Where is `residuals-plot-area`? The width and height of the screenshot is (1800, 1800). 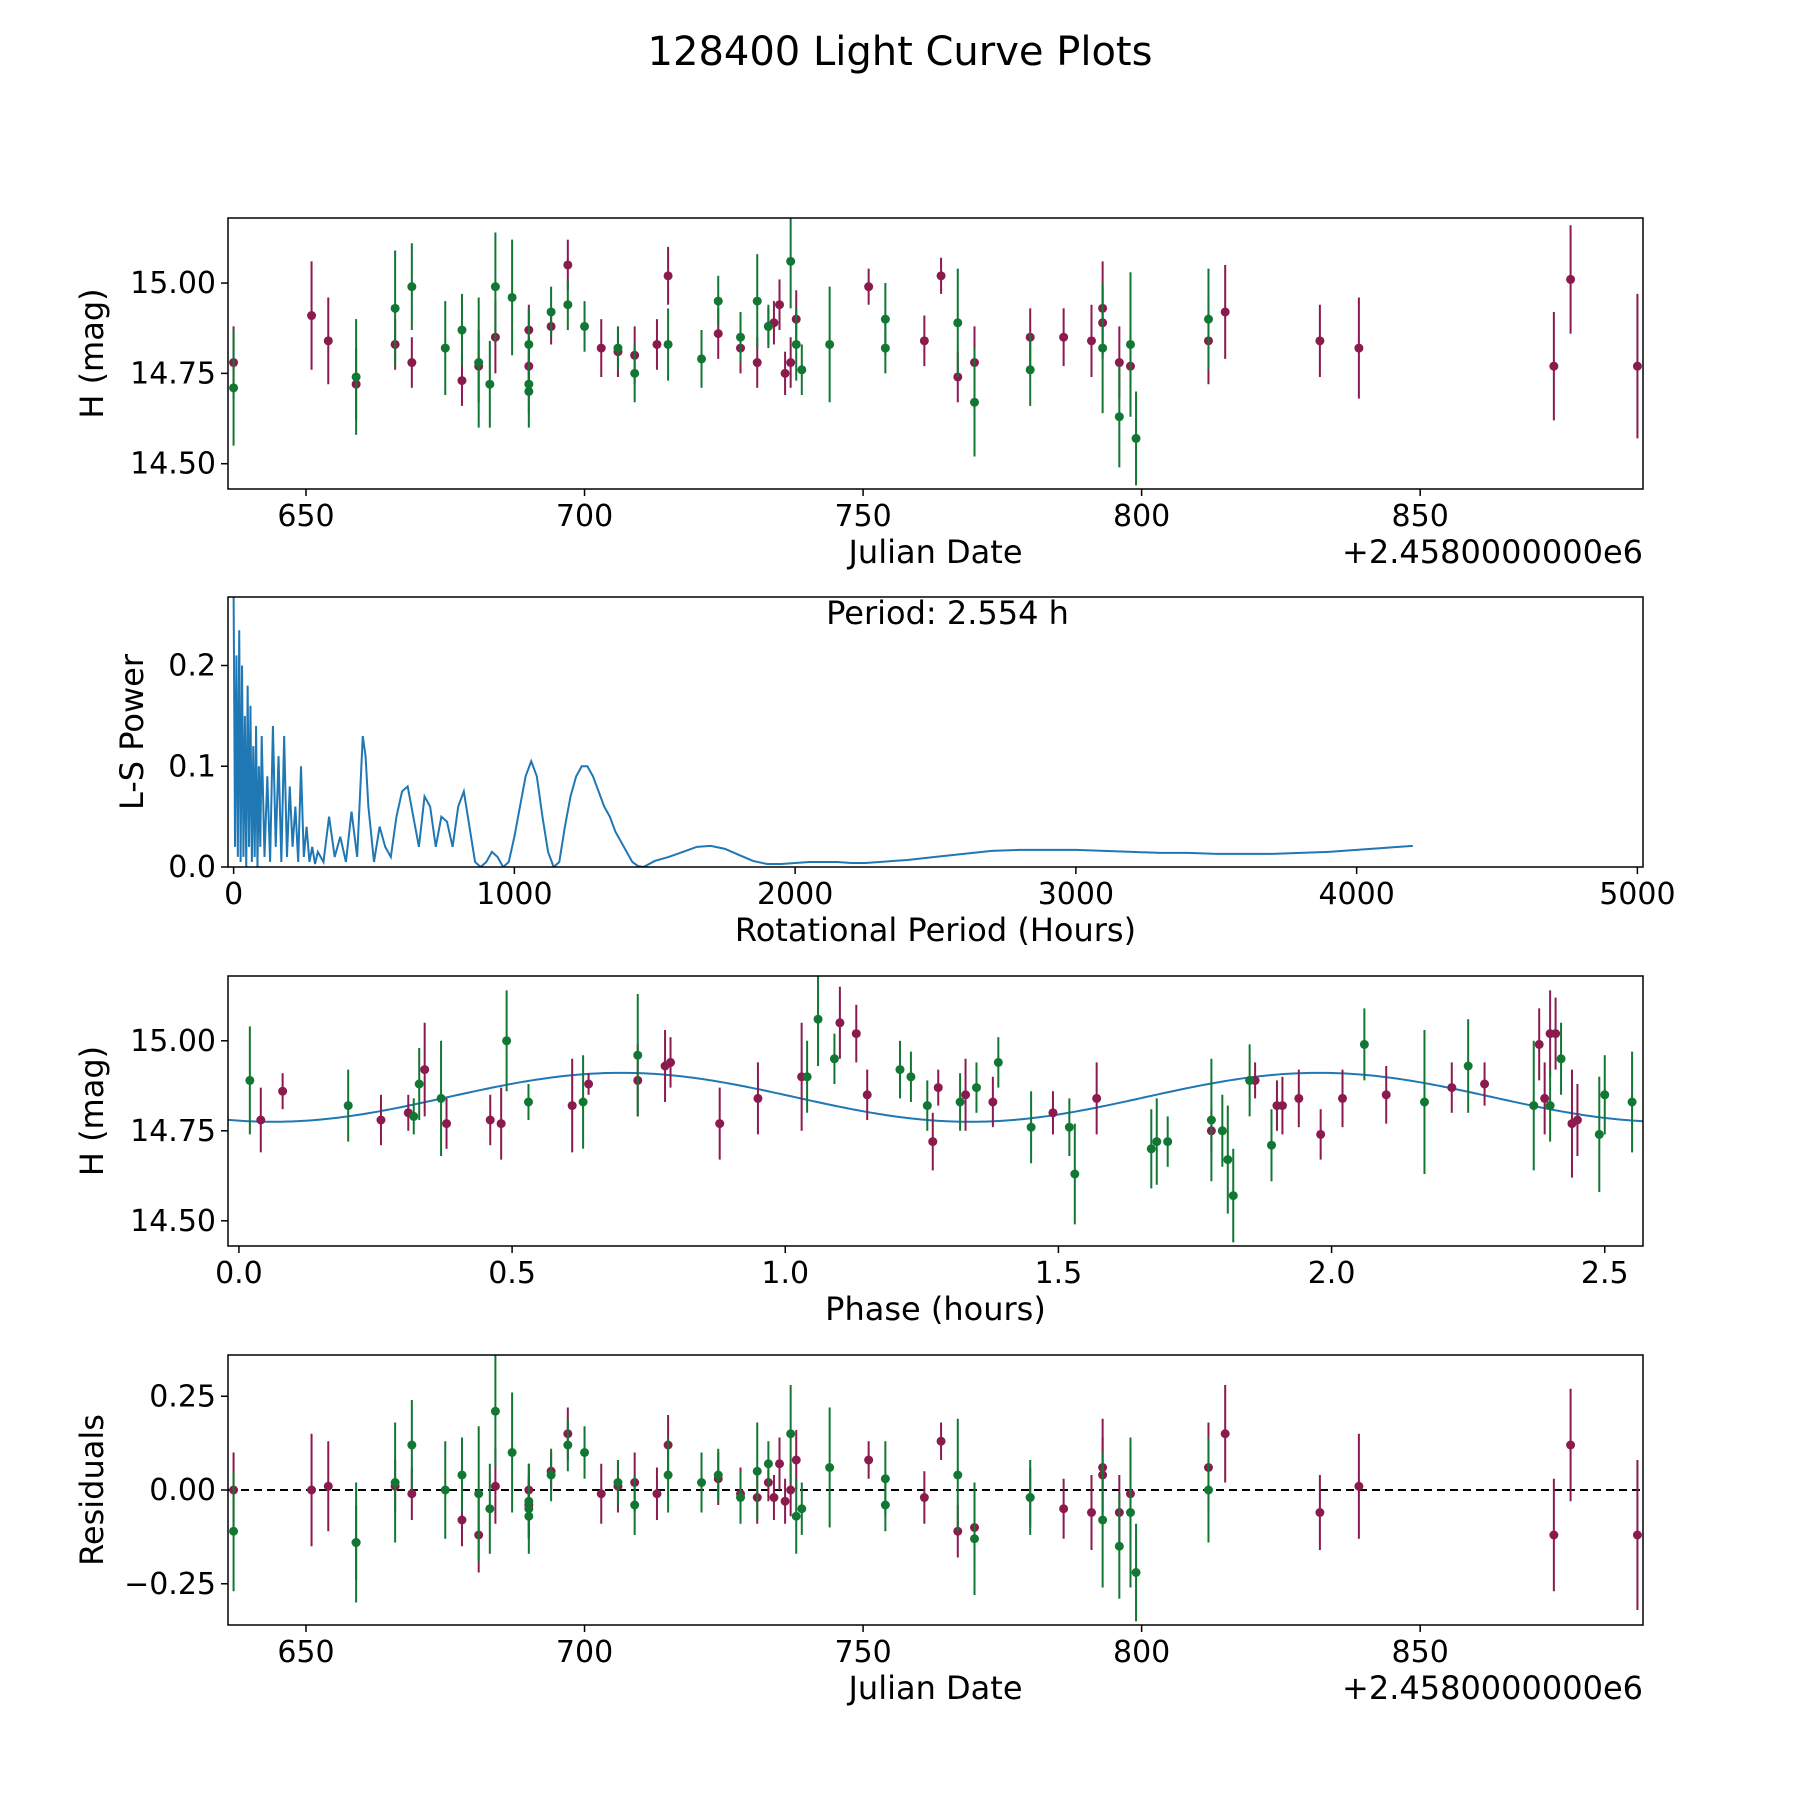 residuals-plot-area is located at coordinates (935, 1488).